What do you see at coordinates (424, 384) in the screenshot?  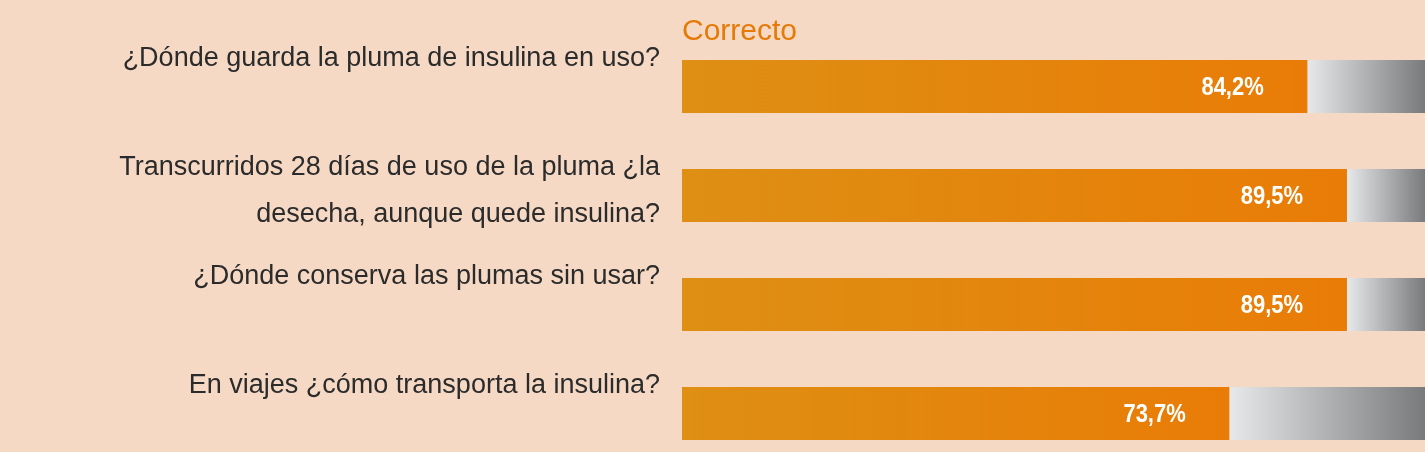 I see `y-tick-label: En viajes ¿cómo transporta la insulina?` at bounding box center [424, 384].